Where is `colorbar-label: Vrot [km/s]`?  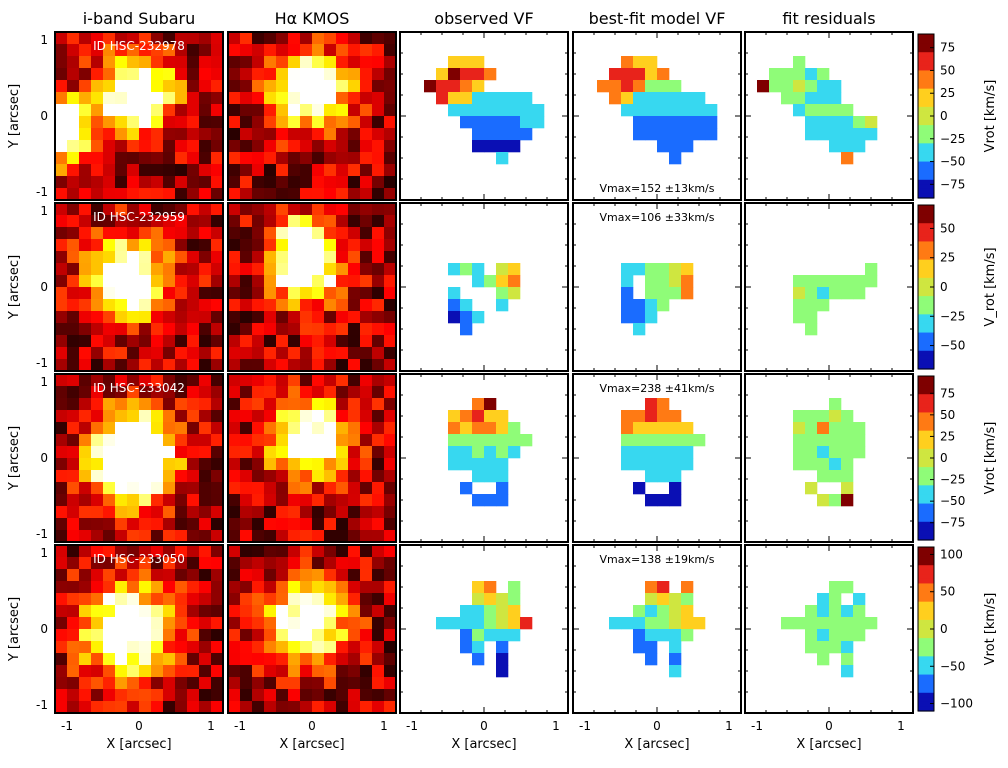 colorbar-label: Vrot [km/s] is located at coordinates (990, 629).